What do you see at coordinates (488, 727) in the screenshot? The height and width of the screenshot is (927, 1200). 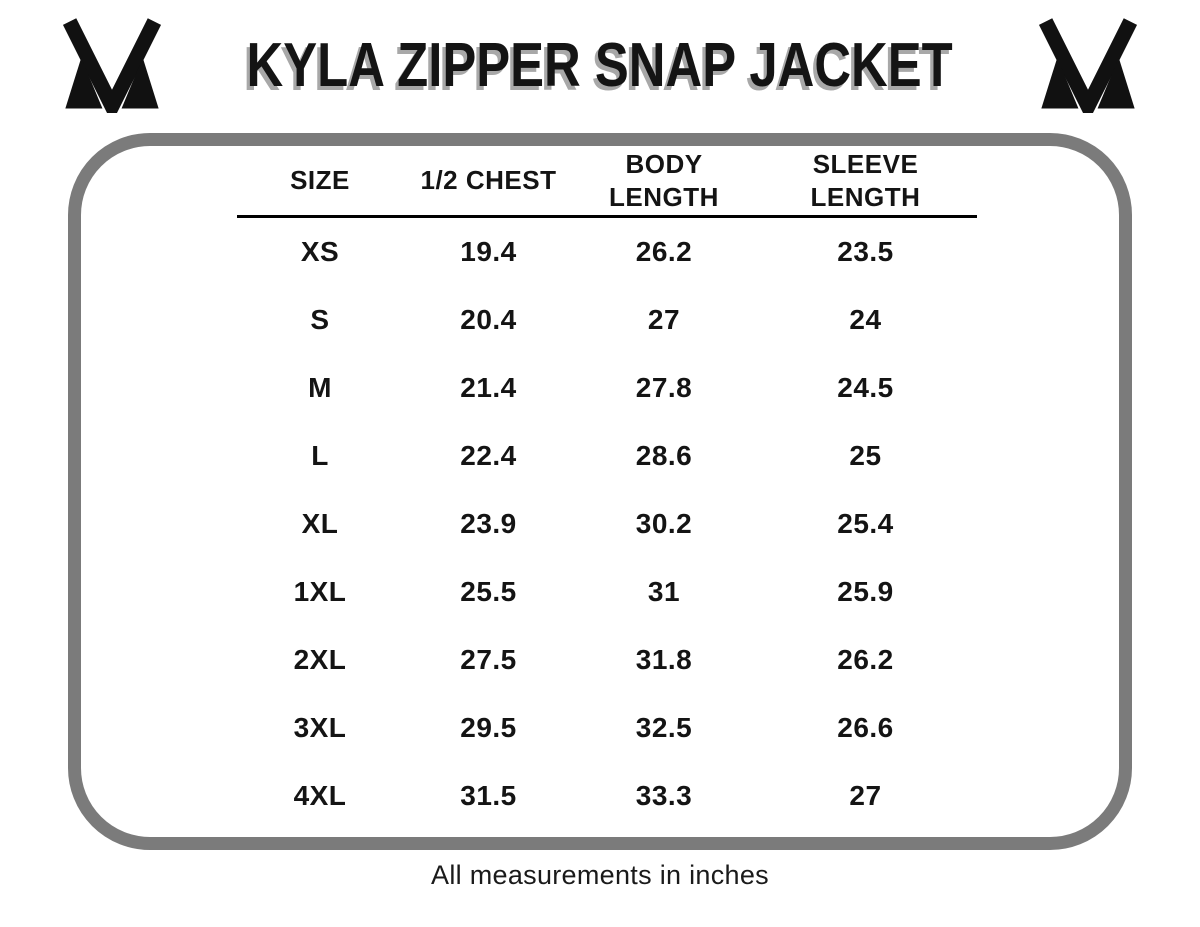 I see `chest-cell: 29.5` at bounding box center [488, 727].